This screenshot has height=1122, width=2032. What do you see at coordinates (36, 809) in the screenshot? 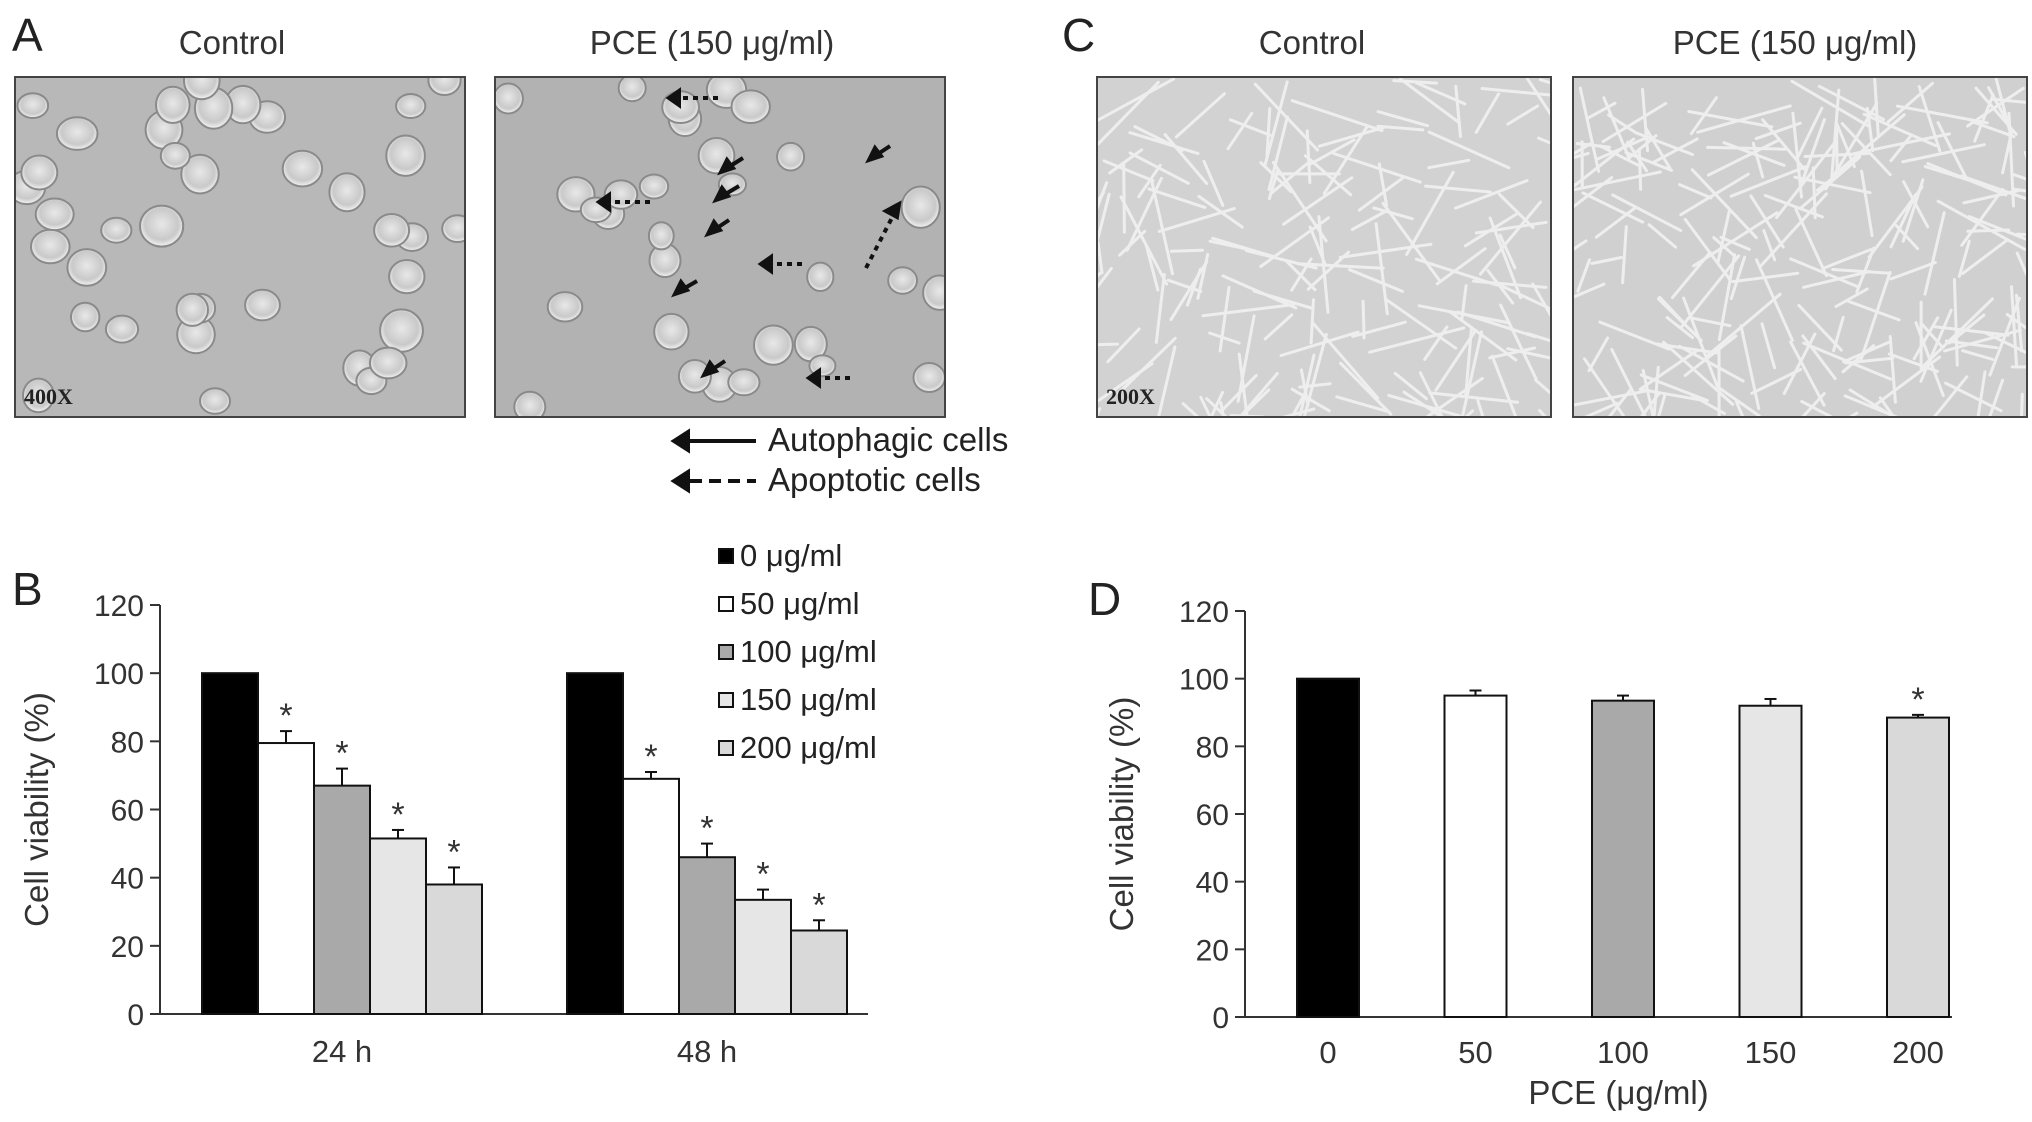
I see `chart-b-y-axis-label: Cell viability (%)` at bounding box center [36, 809].